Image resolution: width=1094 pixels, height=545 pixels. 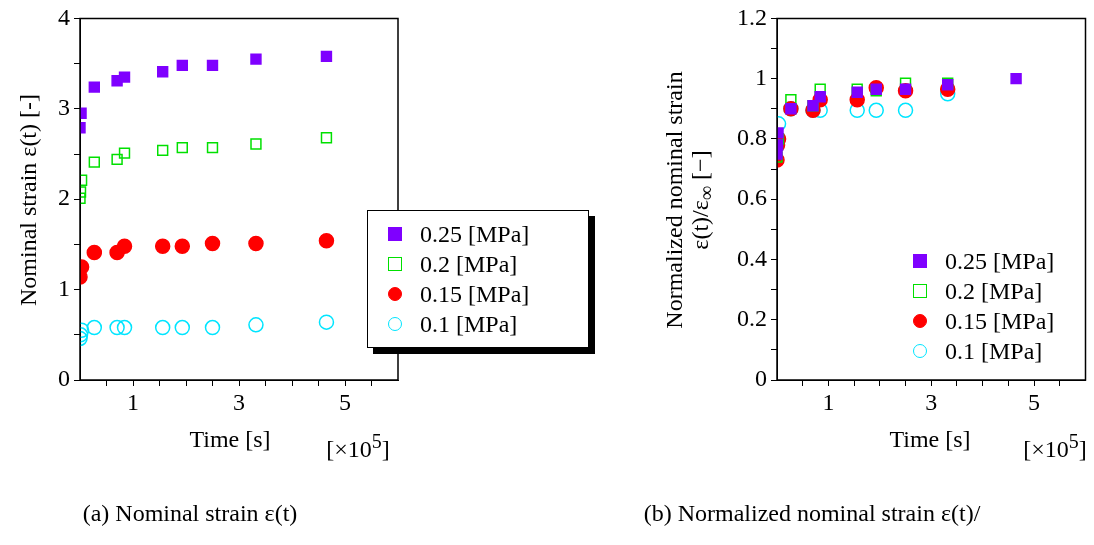 What do you see at coordinates (64, 197) in the screenshot?
I see `y-tick-label: 2` at bounding box center [64, 197].